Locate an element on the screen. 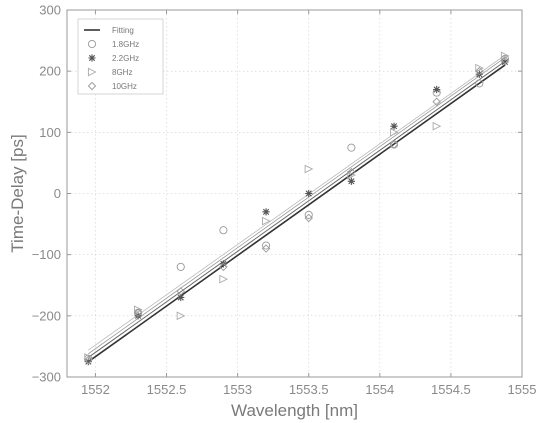 This screenshot has width=550, height=423. legend: Fitting 1.8GHz 2.2GHz 8GHz 10GHz is located at coordinates (120, 56).